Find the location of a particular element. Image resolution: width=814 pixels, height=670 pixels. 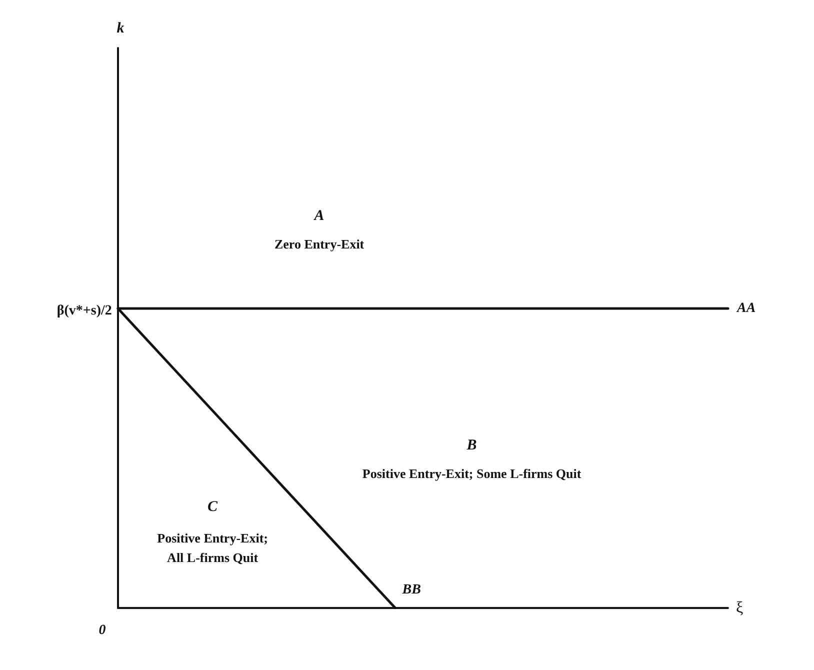

text: β(v*+s)/2 is located at coordinates (84, 311).